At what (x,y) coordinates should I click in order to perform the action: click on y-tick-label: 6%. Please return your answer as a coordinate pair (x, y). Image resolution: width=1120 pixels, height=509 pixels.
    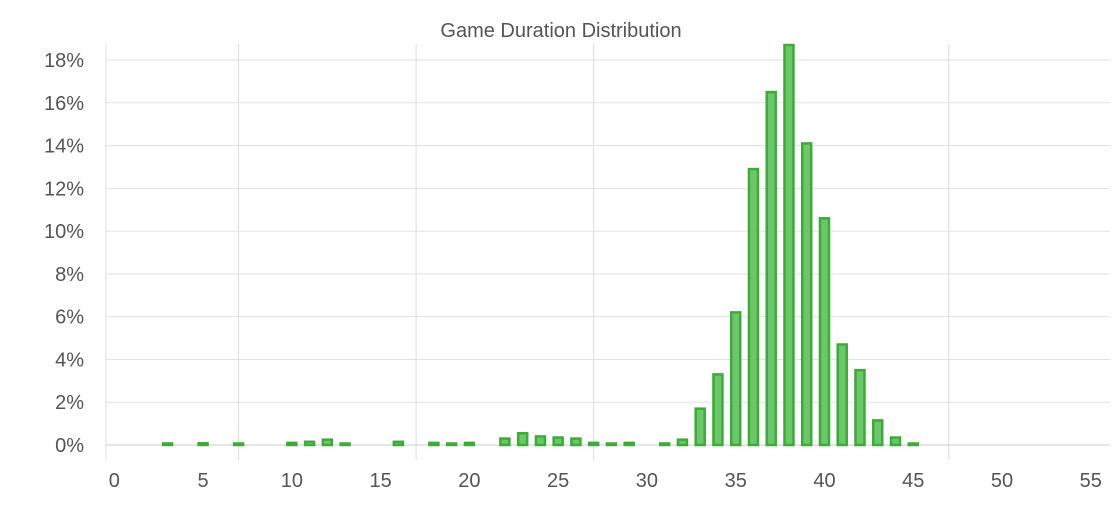
    Looking at the image, I should click on (69, 318).